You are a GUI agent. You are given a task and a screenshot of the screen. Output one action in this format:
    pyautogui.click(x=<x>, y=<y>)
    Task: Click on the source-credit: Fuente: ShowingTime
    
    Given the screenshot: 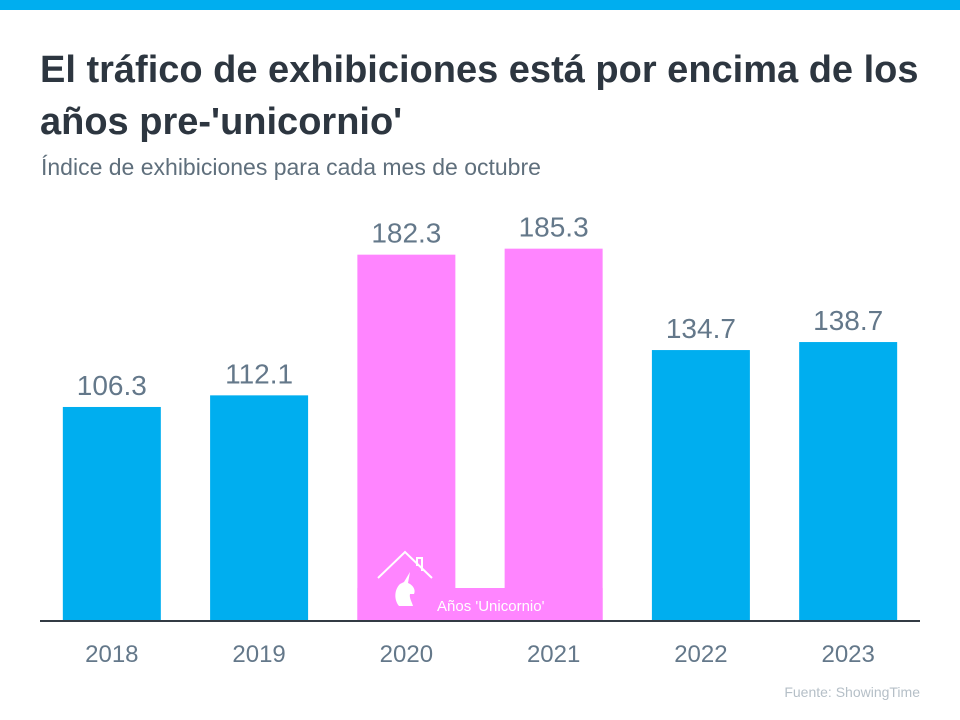 What is the action you would take?
    pyautogui.click(x=852, y=692)
    